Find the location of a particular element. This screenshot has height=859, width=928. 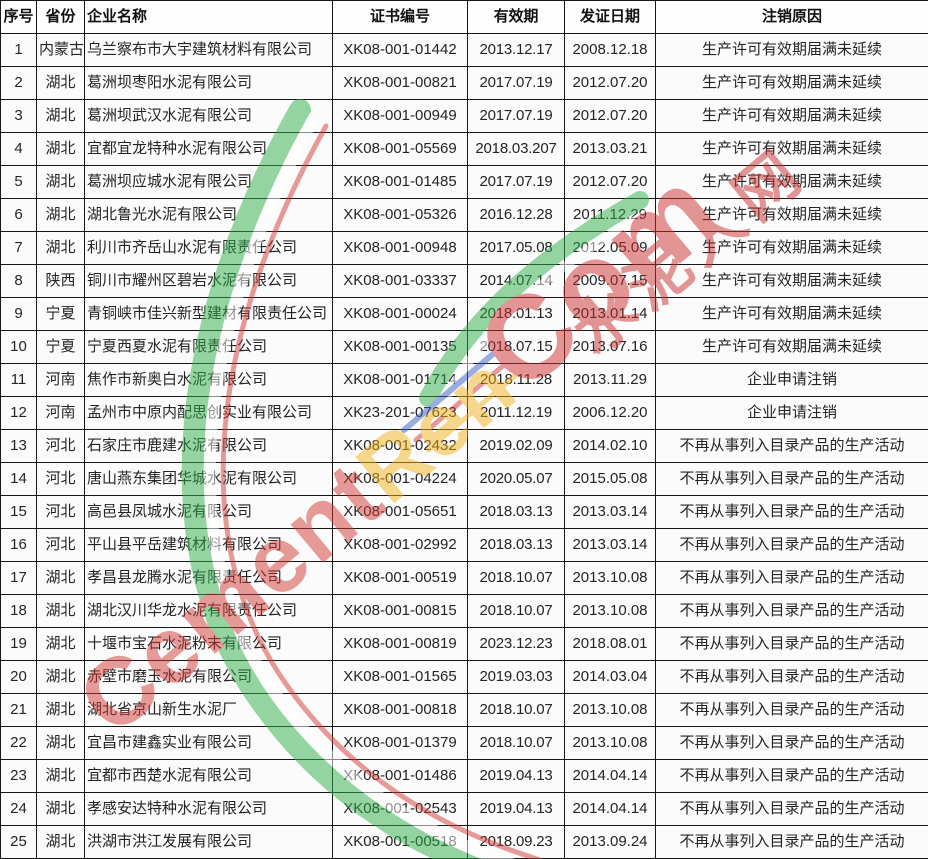

header-validity: 有效期 is located at coordinates (516, 17).